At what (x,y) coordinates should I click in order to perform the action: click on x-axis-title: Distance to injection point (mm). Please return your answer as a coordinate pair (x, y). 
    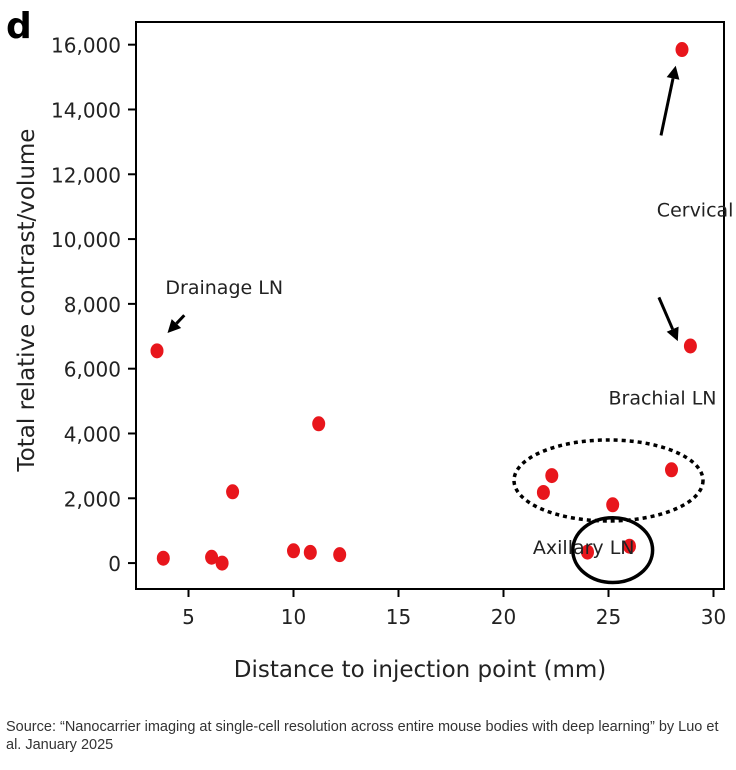
    Looking at the image, I should click on (420, 670).